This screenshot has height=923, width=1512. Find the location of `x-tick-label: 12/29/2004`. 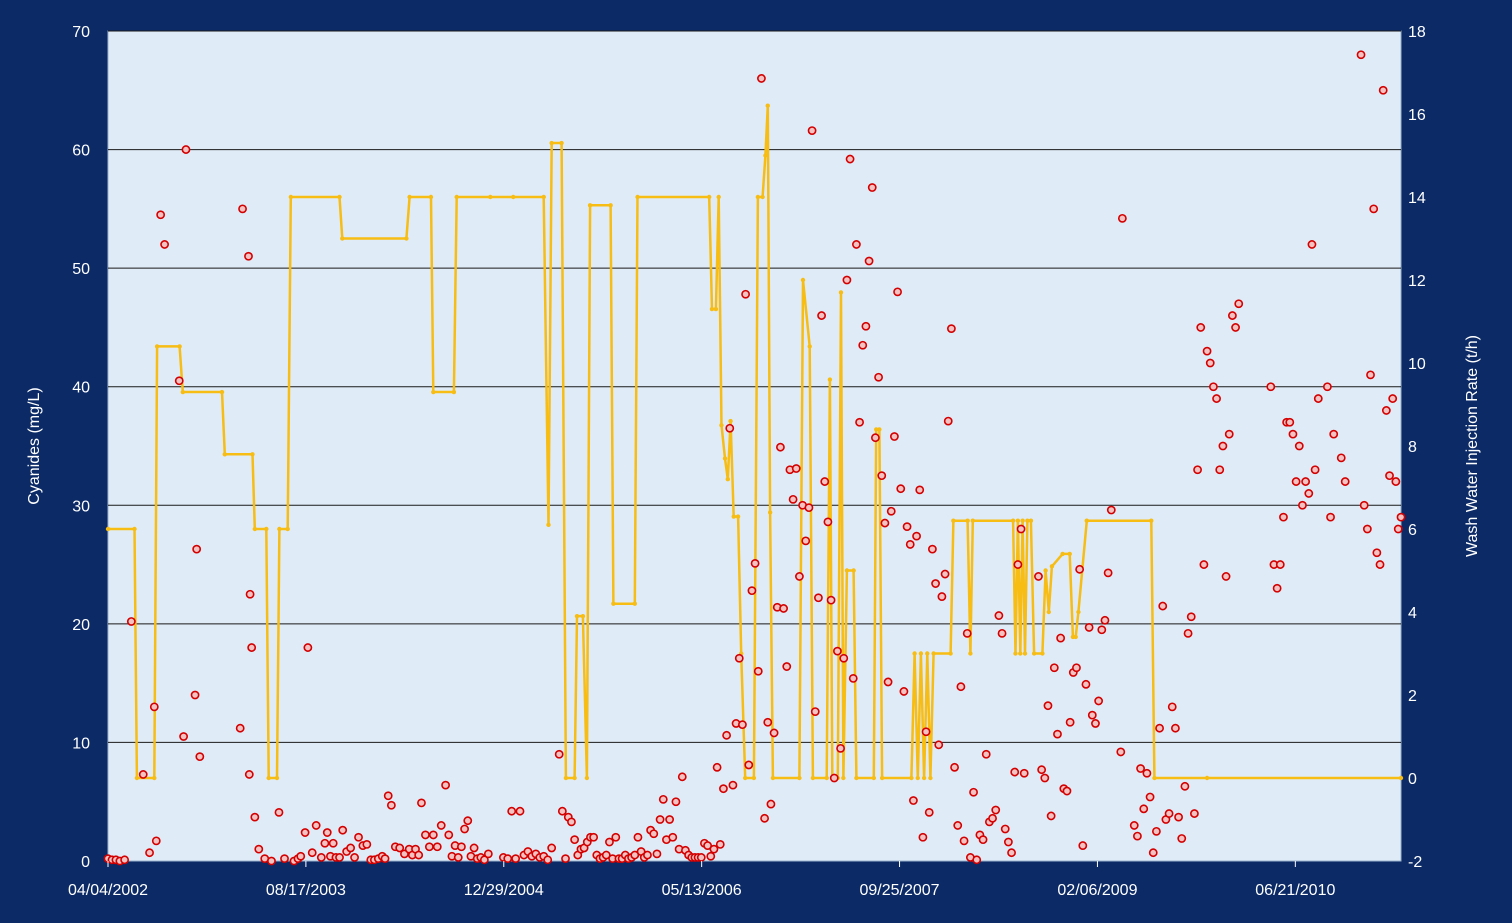

x-tick-label: 12/29/2004 is located at coordinates (504, 890).